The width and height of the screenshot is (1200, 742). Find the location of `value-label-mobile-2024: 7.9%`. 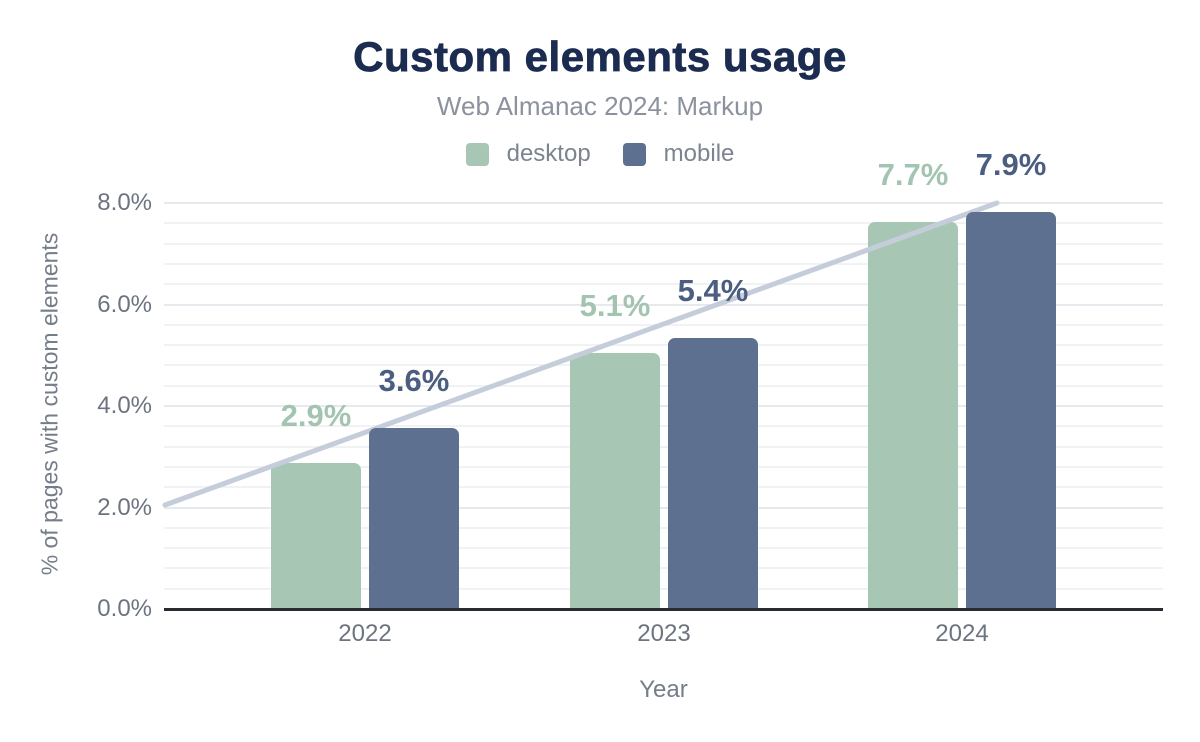

value-label-mobile-2024: 7.9% is located at coordinates (1011, 165).